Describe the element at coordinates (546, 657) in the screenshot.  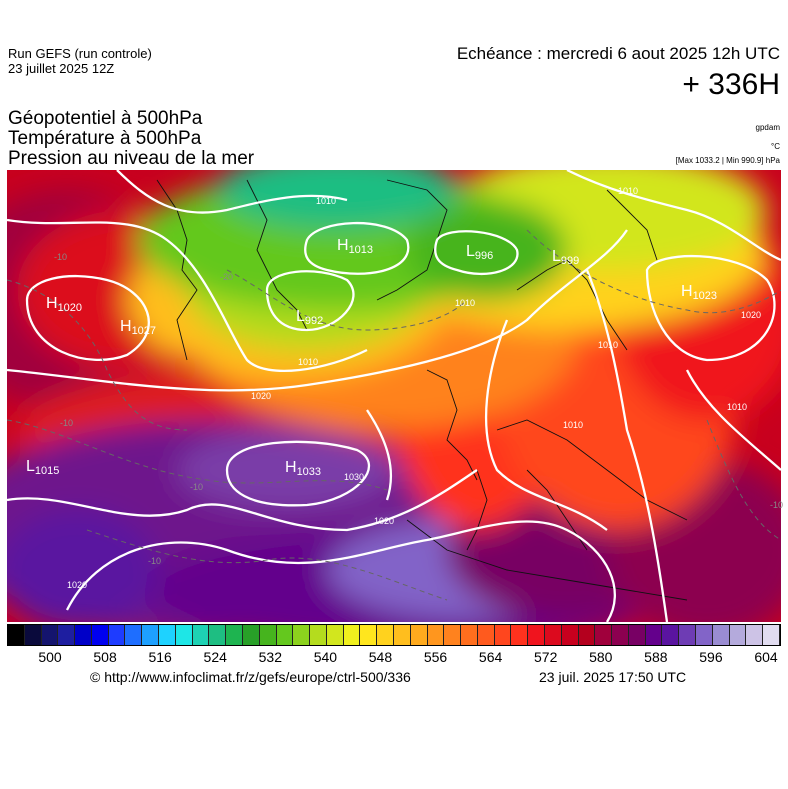
I see `color-scale-tick: 572` at that location.